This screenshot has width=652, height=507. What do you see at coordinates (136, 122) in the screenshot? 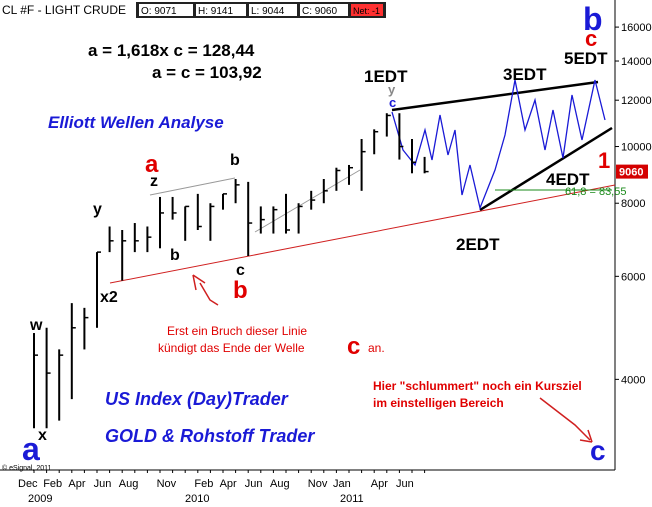
I see `annotation: Elliott Wellen Analyse` at bounding box center [136, 122].